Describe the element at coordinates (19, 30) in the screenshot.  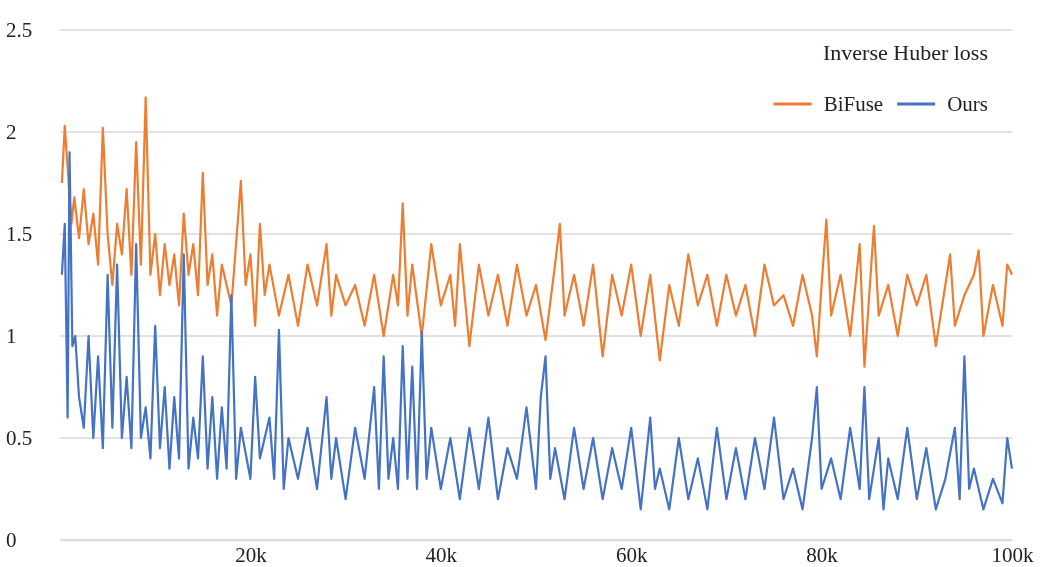
I see `y-tick-label: 2.5` at that location.